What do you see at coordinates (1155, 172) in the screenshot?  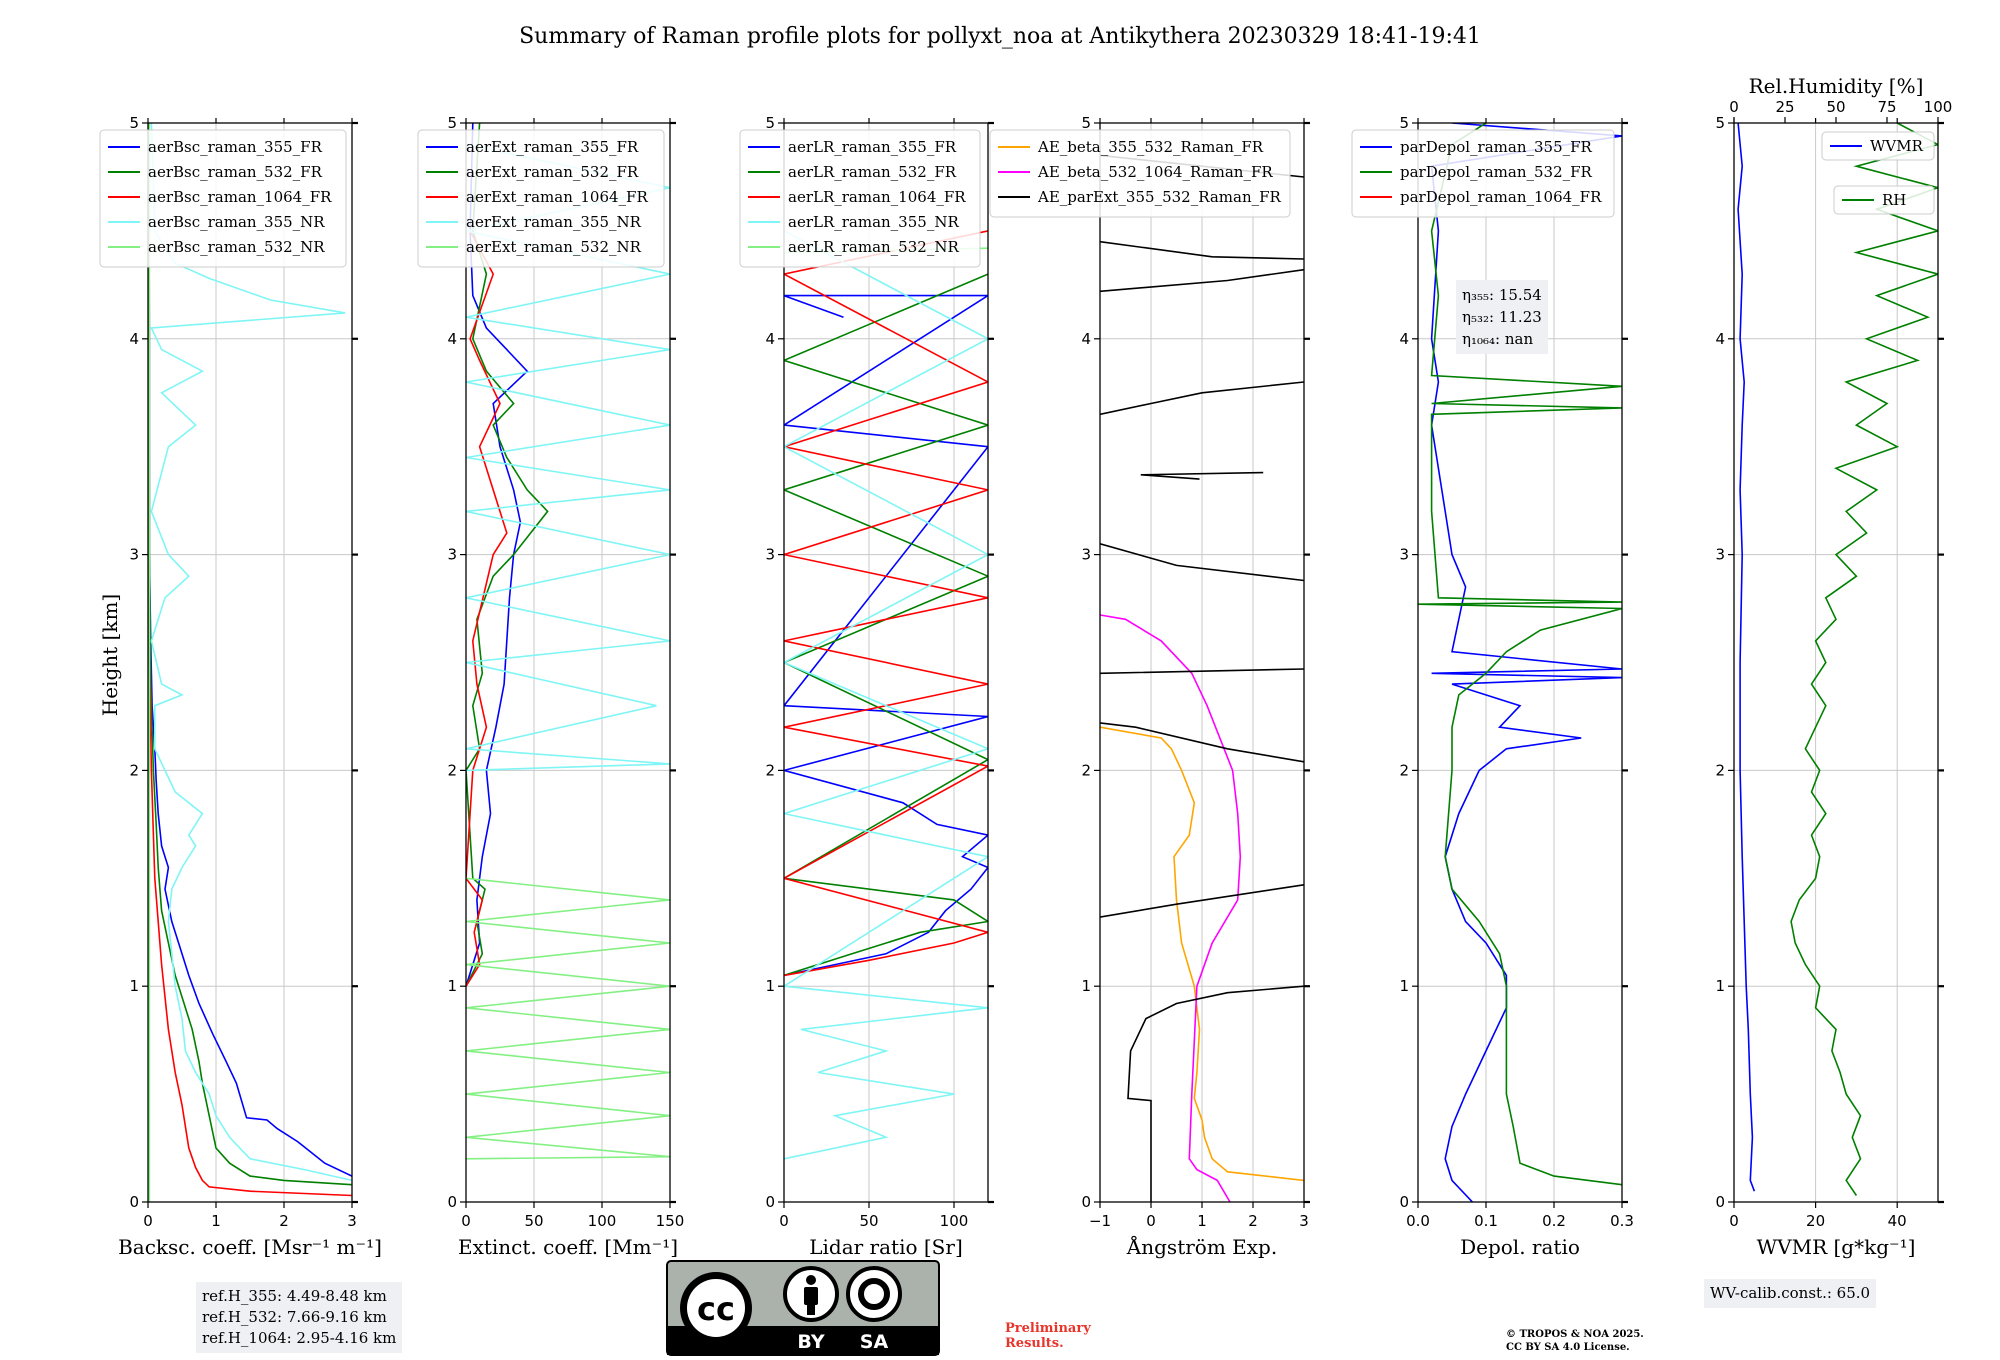 I see `legend-entry: AE_beta_532_1064_Raman_FR` at bounding box center [1155, 172].